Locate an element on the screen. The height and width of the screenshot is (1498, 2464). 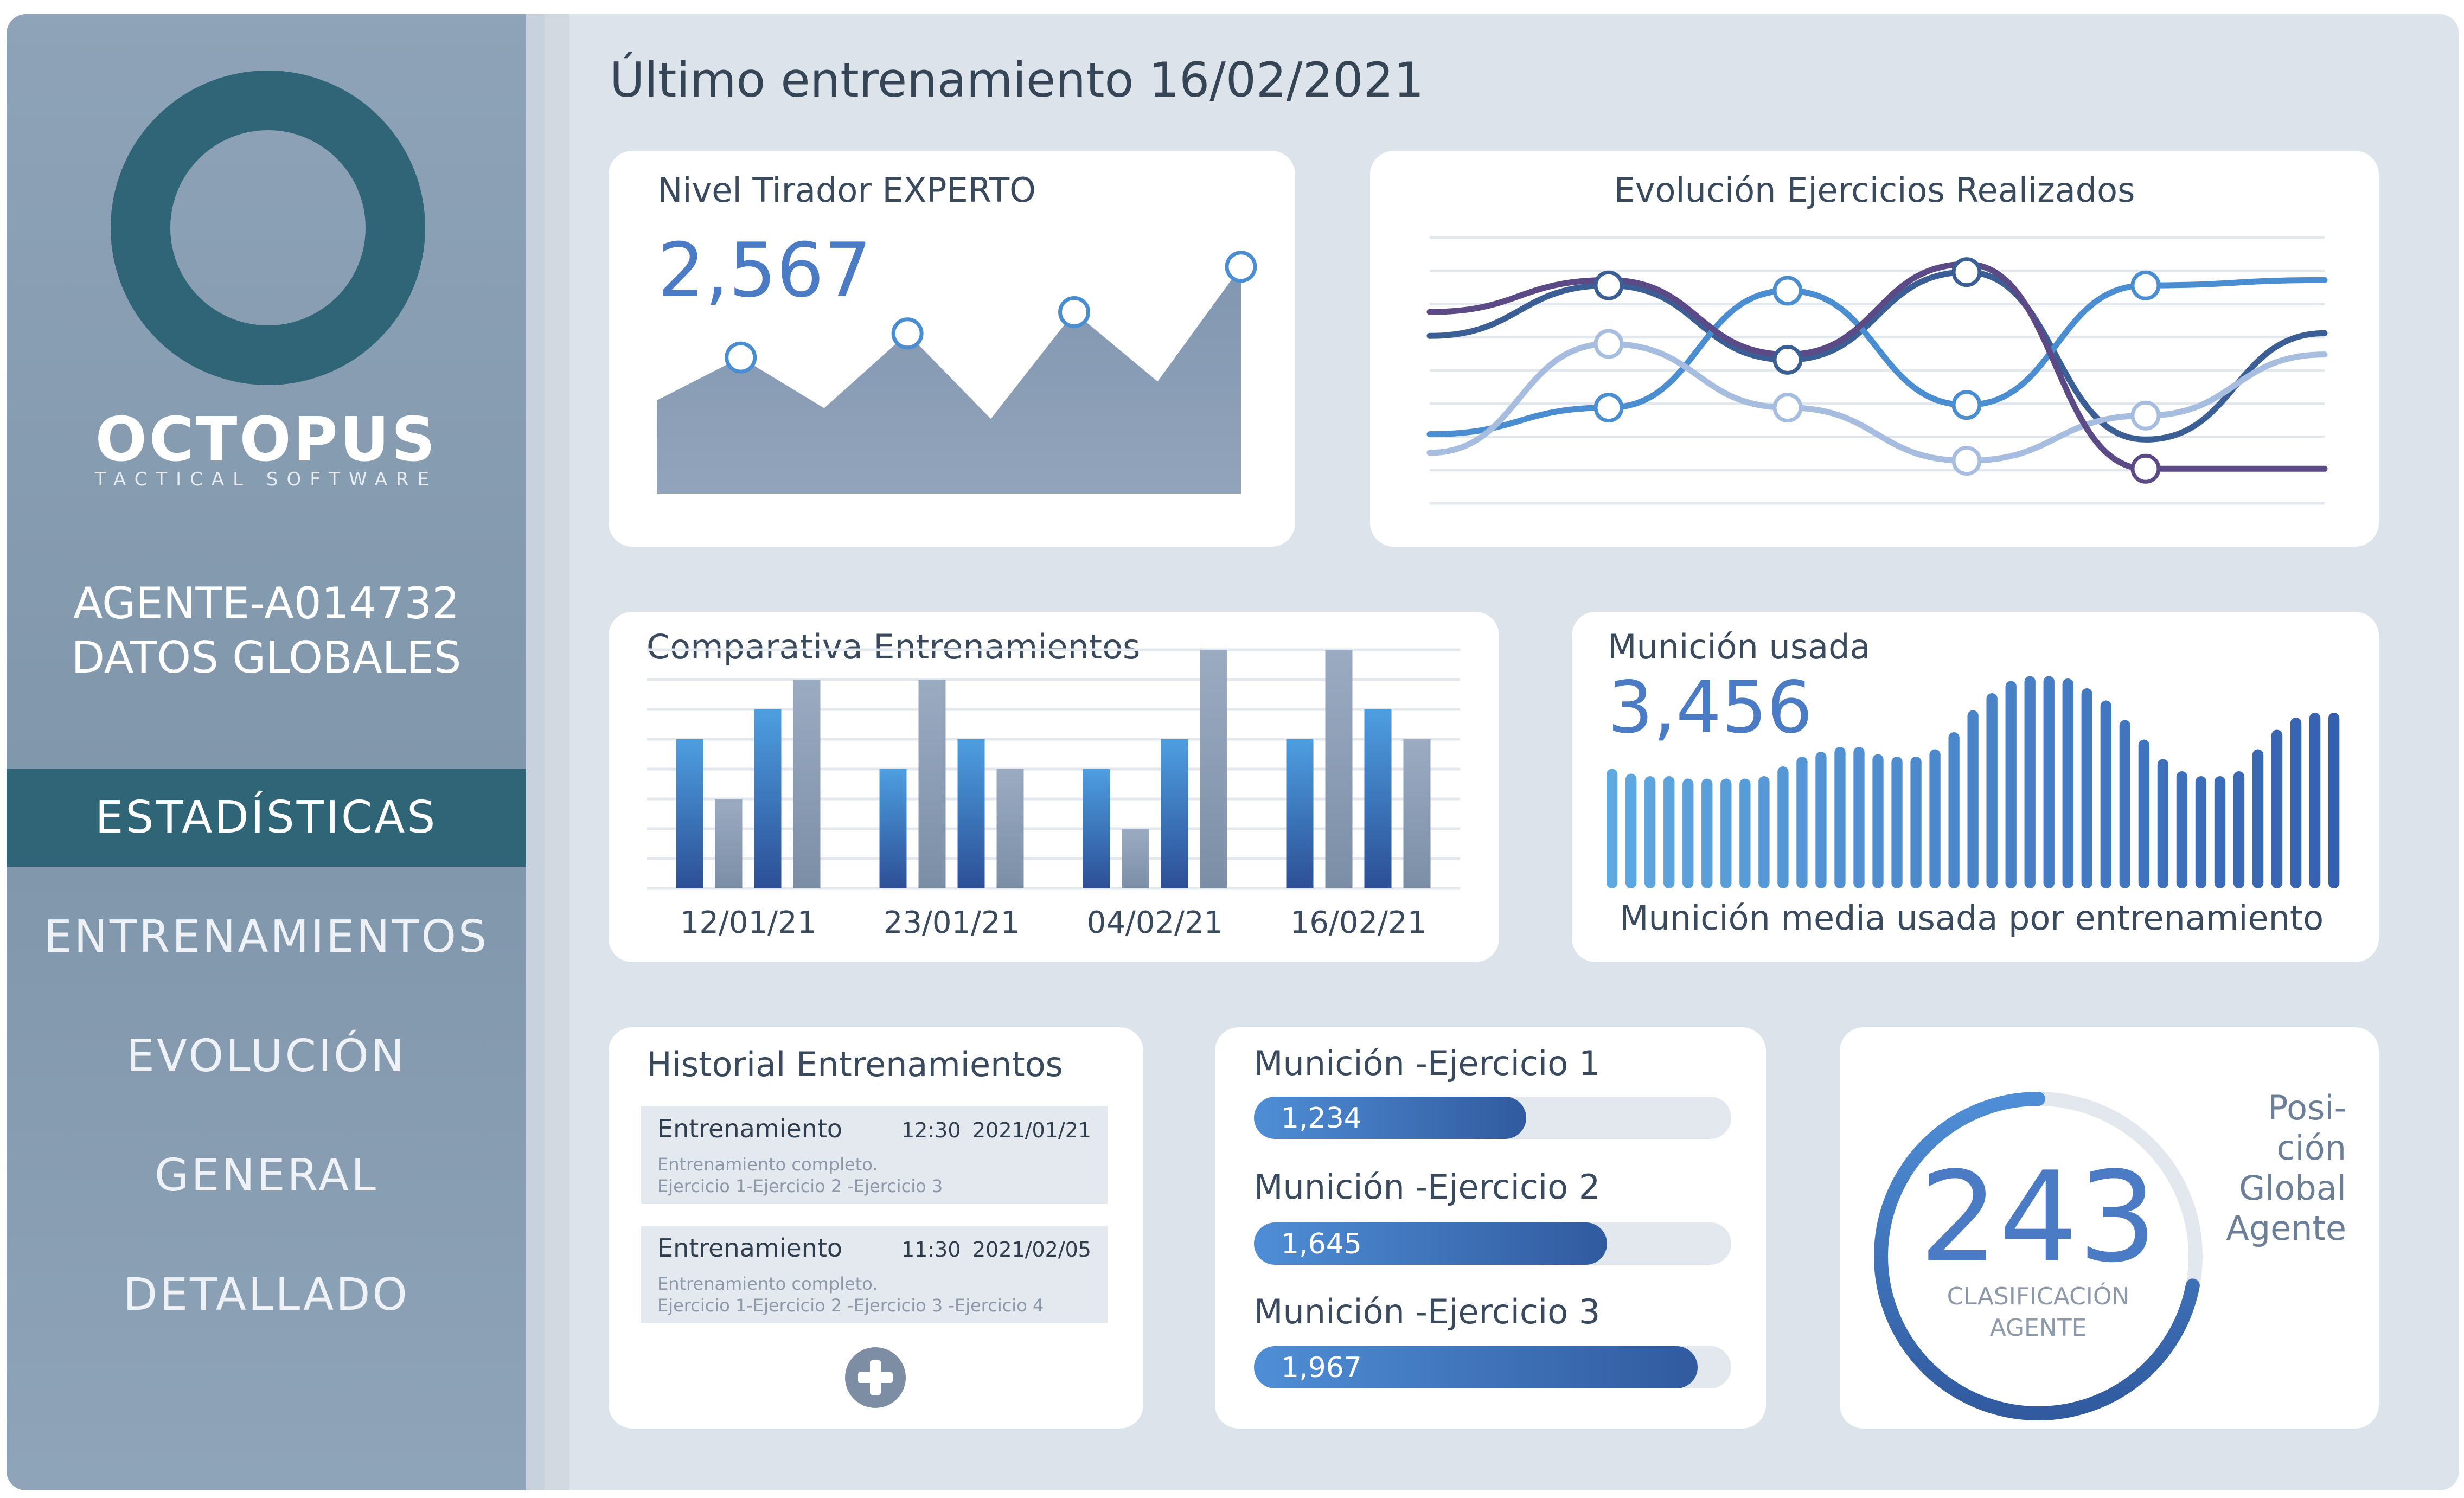
ranking-progress-ring is located at coordinates (2038, 1256).